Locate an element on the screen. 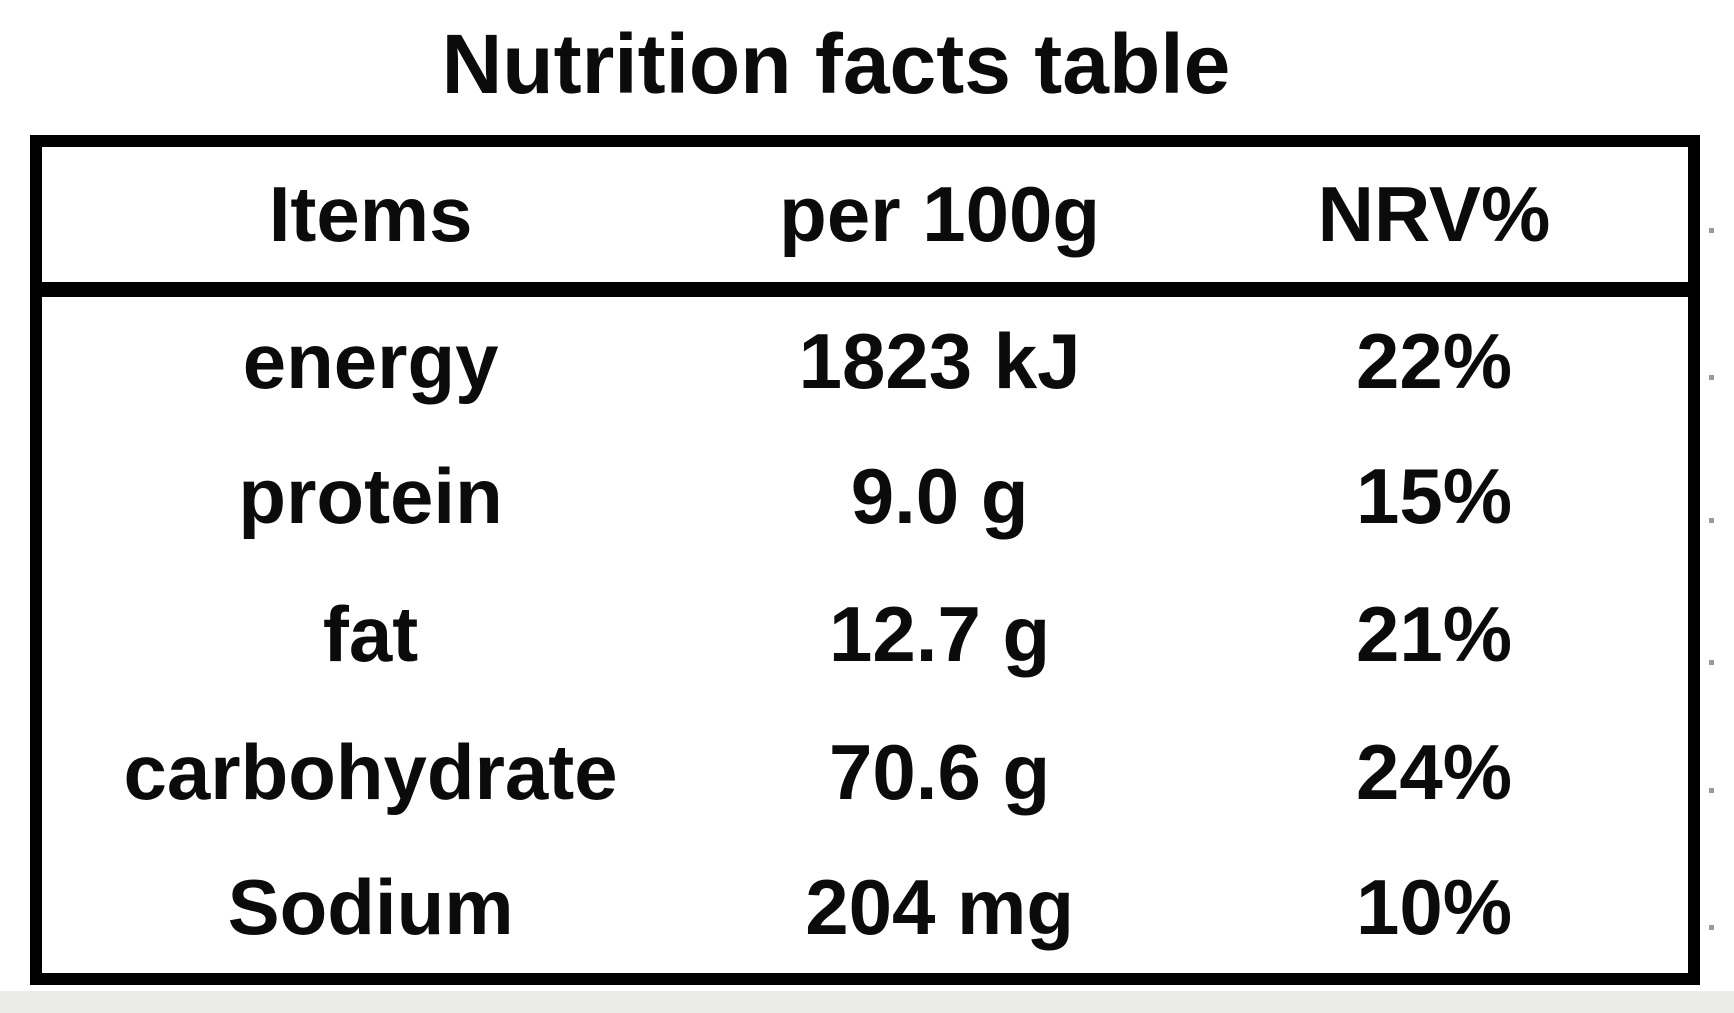 The image size is (1734, 1013). table-row-fat: fat 12.7 g 21% is located at coordinates (865, 634).